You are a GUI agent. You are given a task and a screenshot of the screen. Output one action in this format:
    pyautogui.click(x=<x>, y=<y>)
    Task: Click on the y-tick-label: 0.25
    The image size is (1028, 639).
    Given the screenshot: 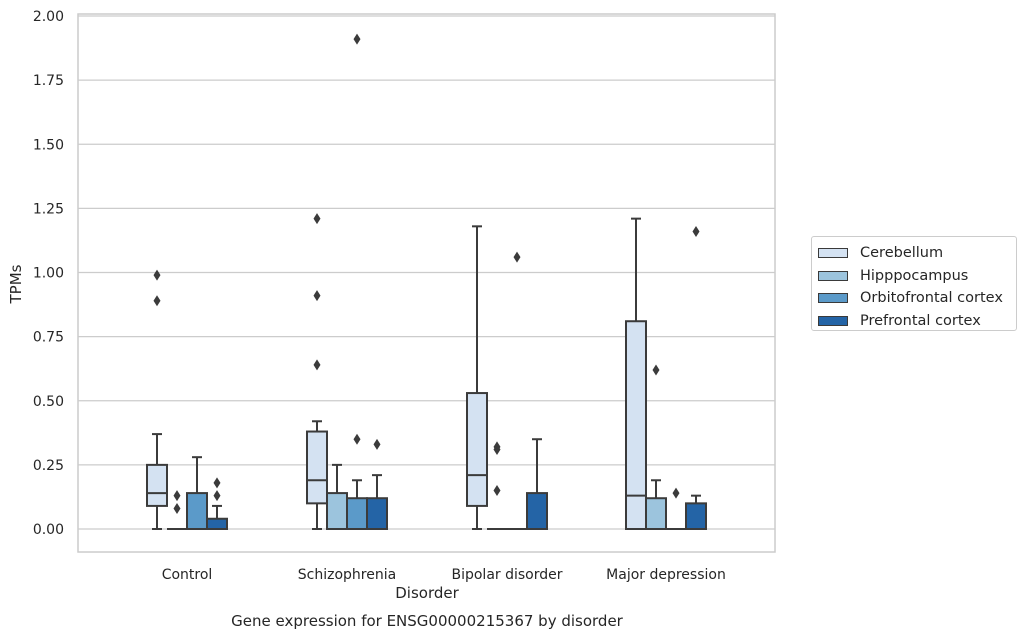 What is the action you would take?
    pyautogui.click(x=48, y=466)
    